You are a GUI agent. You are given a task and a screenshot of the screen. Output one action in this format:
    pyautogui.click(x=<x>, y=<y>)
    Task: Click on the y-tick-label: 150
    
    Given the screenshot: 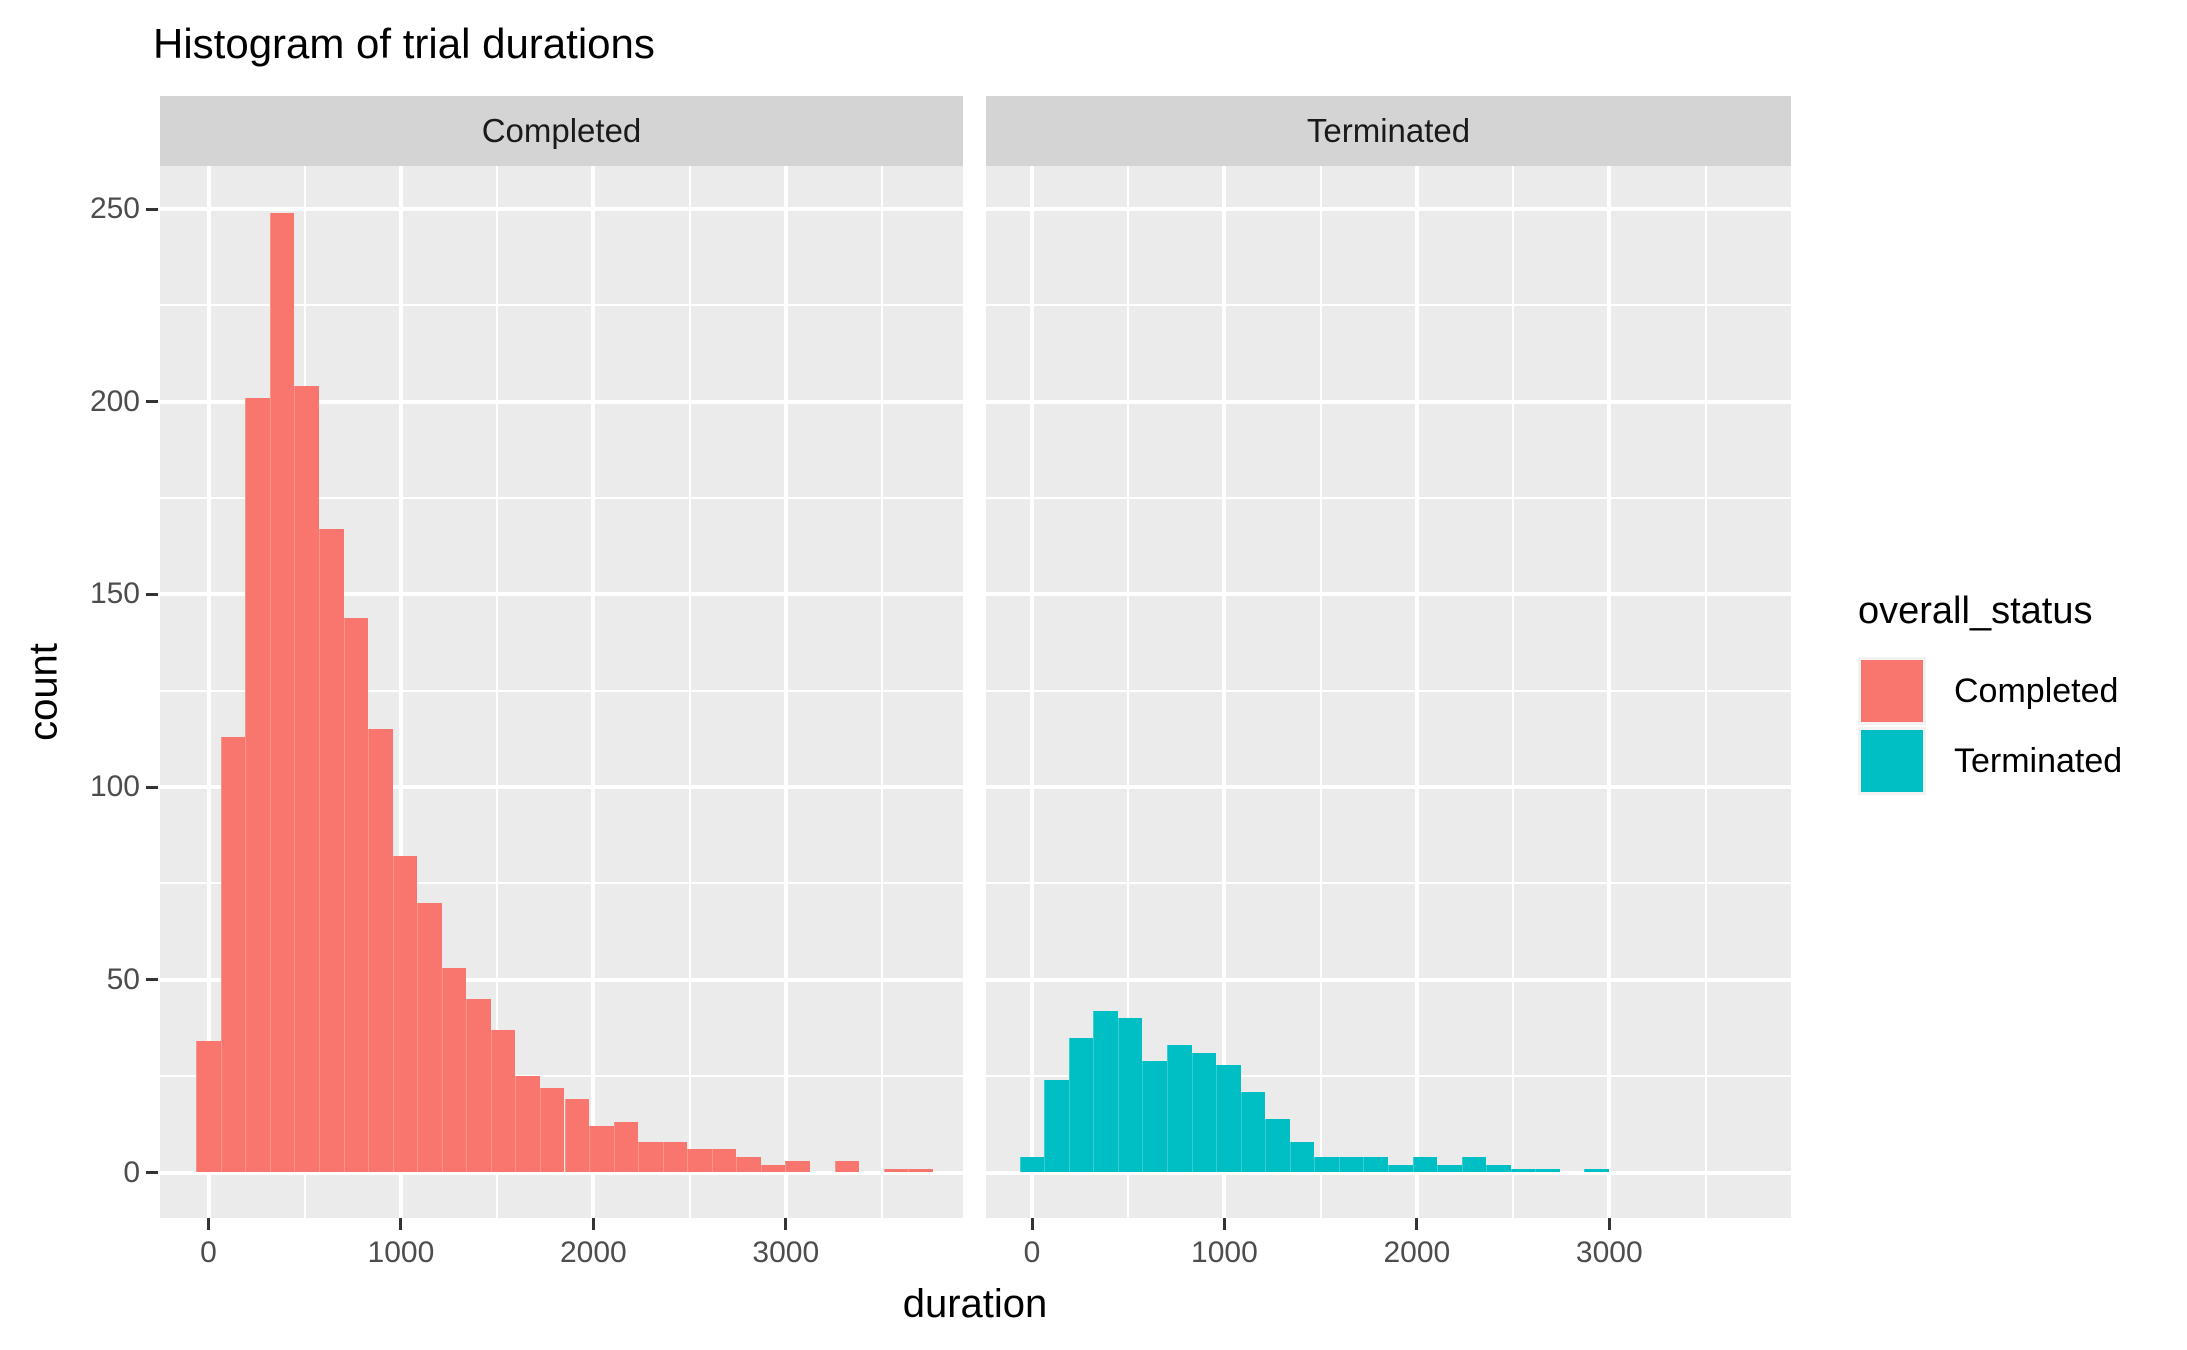 What is the action you would take?
    pyautogui.click(x=114, y=594)
    